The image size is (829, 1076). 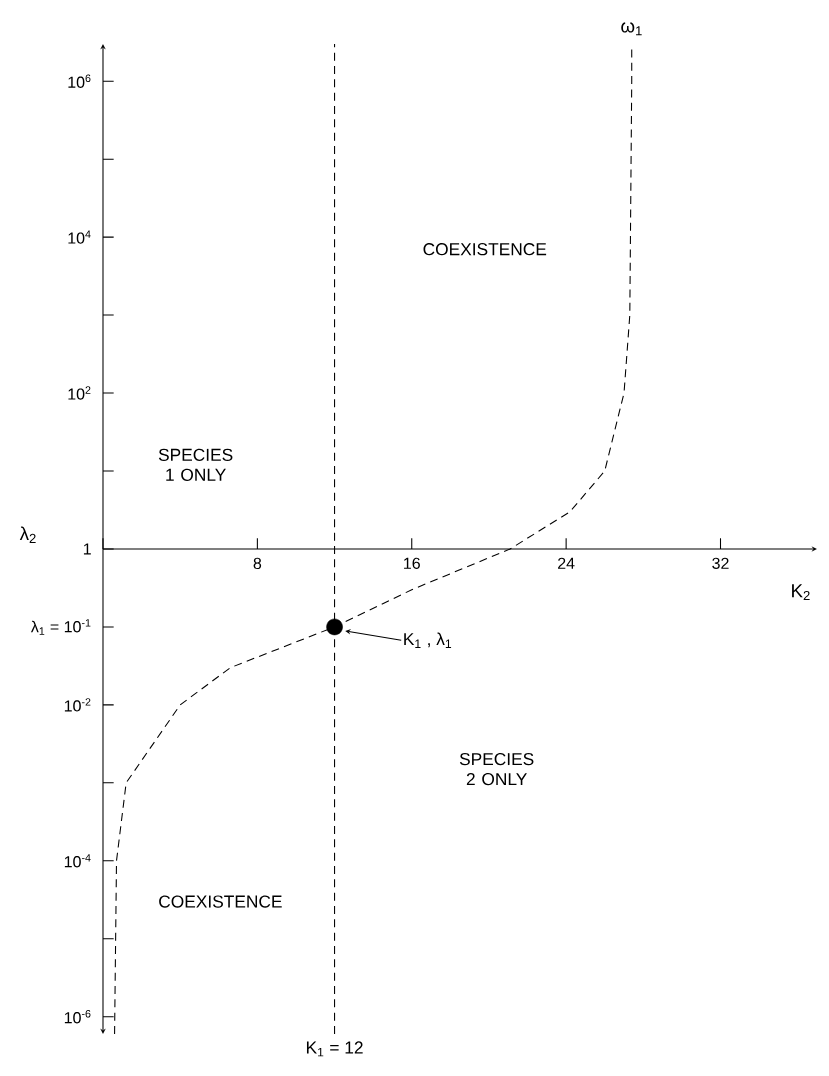 I want to click on y-tick-label: 10$^{-2}$, so click(x=77, y=705).